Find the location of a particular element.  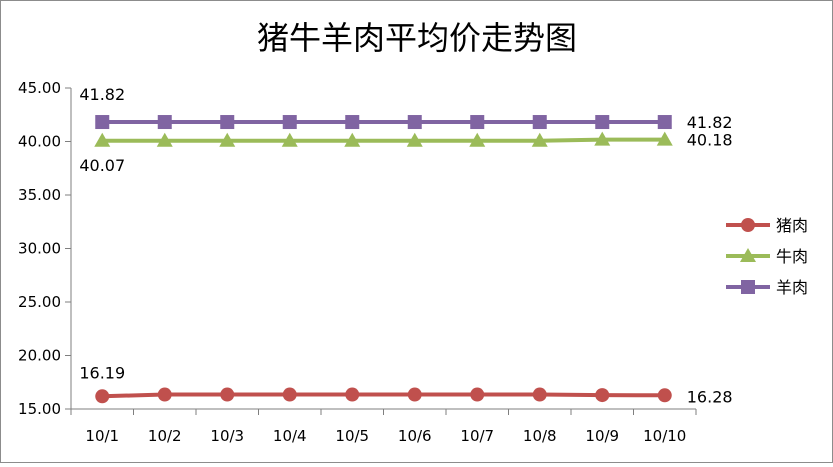

legend-item: 羊肉 is located at coordinates (767, 287).